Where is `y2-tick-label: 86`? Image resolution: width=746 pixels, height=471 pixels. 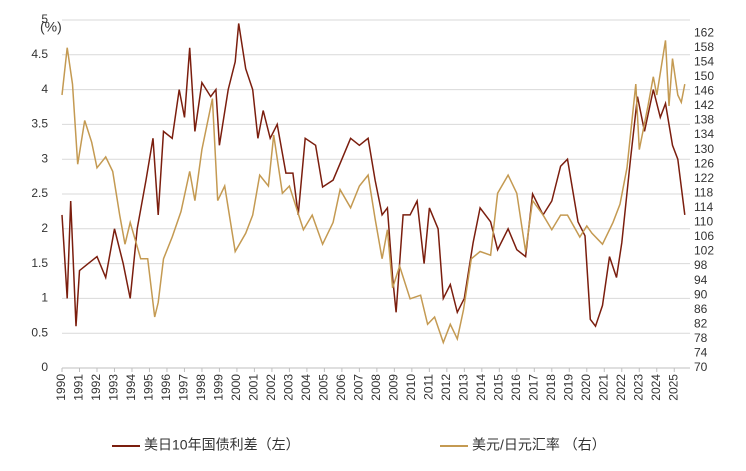 y2-tick-label: 86 is located at coordinates (701, 309).